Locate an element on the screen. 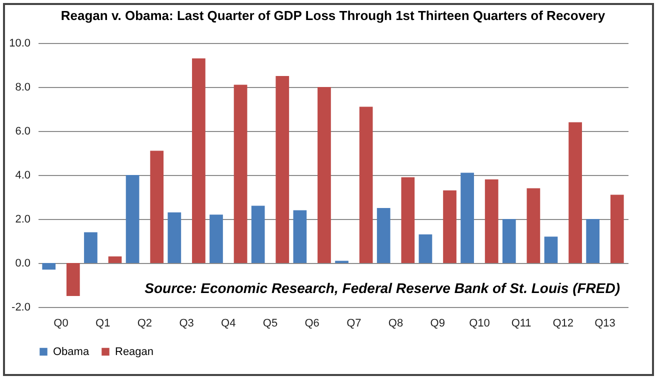  legend-label: Obama is located at coordinates (71, 352).